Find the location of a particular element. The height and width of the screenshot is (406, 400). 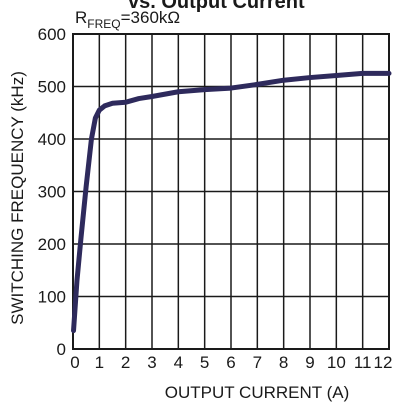

x-tick-label: 2 is located at coordinates (125, 362).